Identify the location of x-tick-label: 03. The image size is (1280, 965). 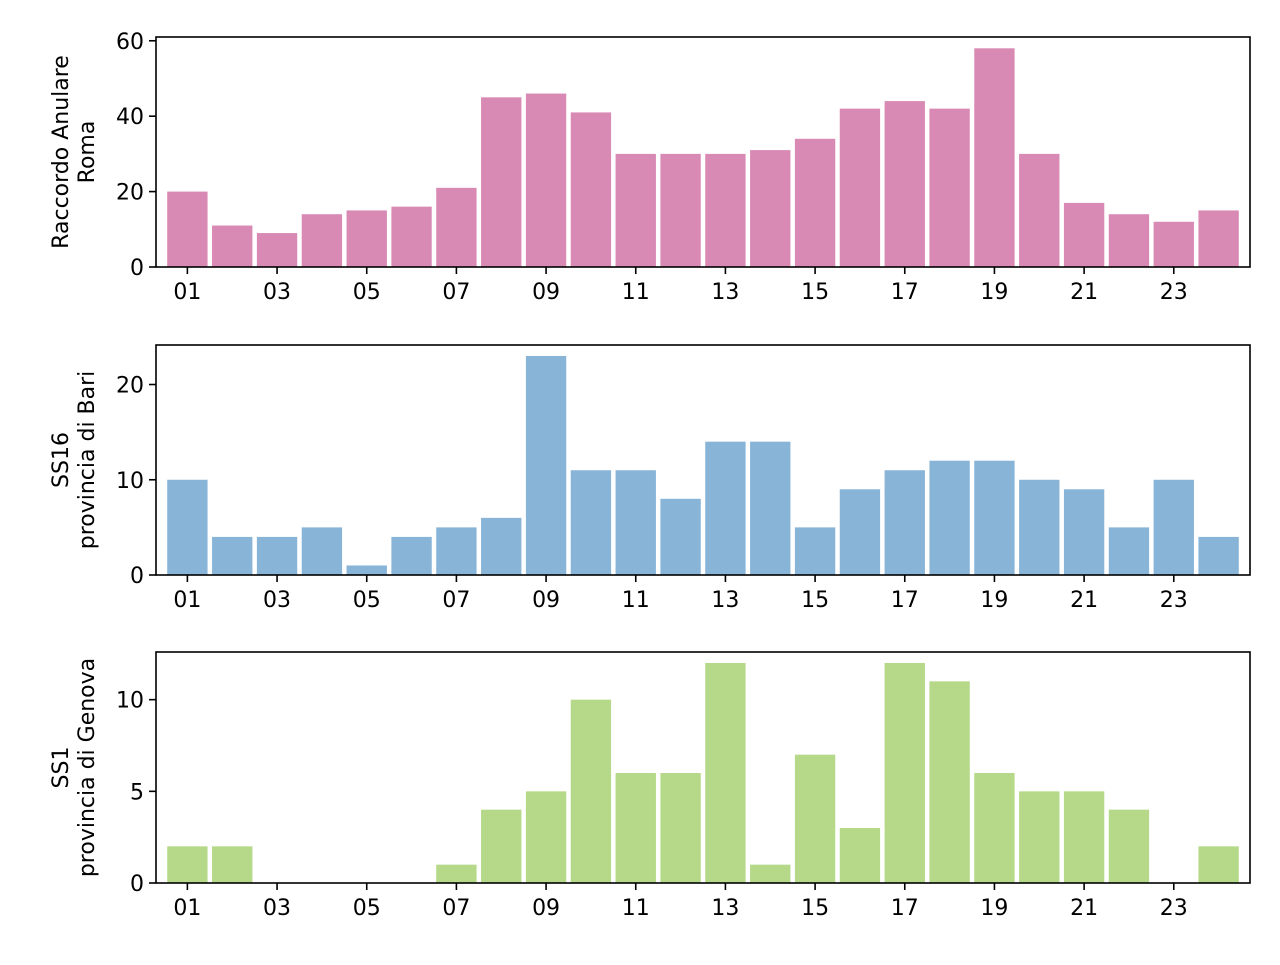
(277, 908).